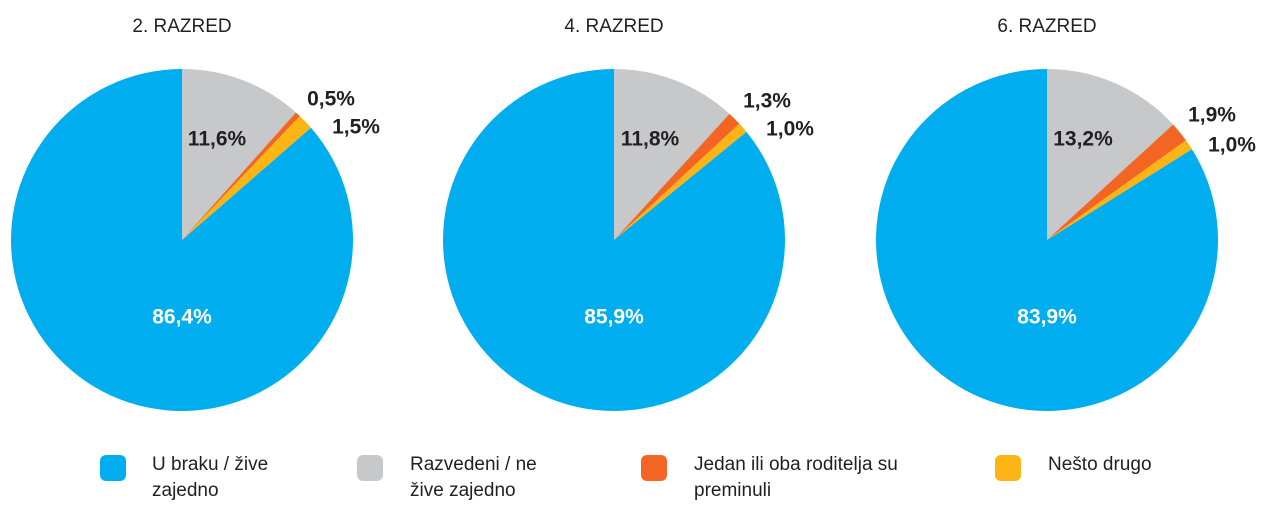  What do you see at coordinates (331, 99) in the screenshot?
I see `value-label: 0,5%` at bounding box center [331, 99].